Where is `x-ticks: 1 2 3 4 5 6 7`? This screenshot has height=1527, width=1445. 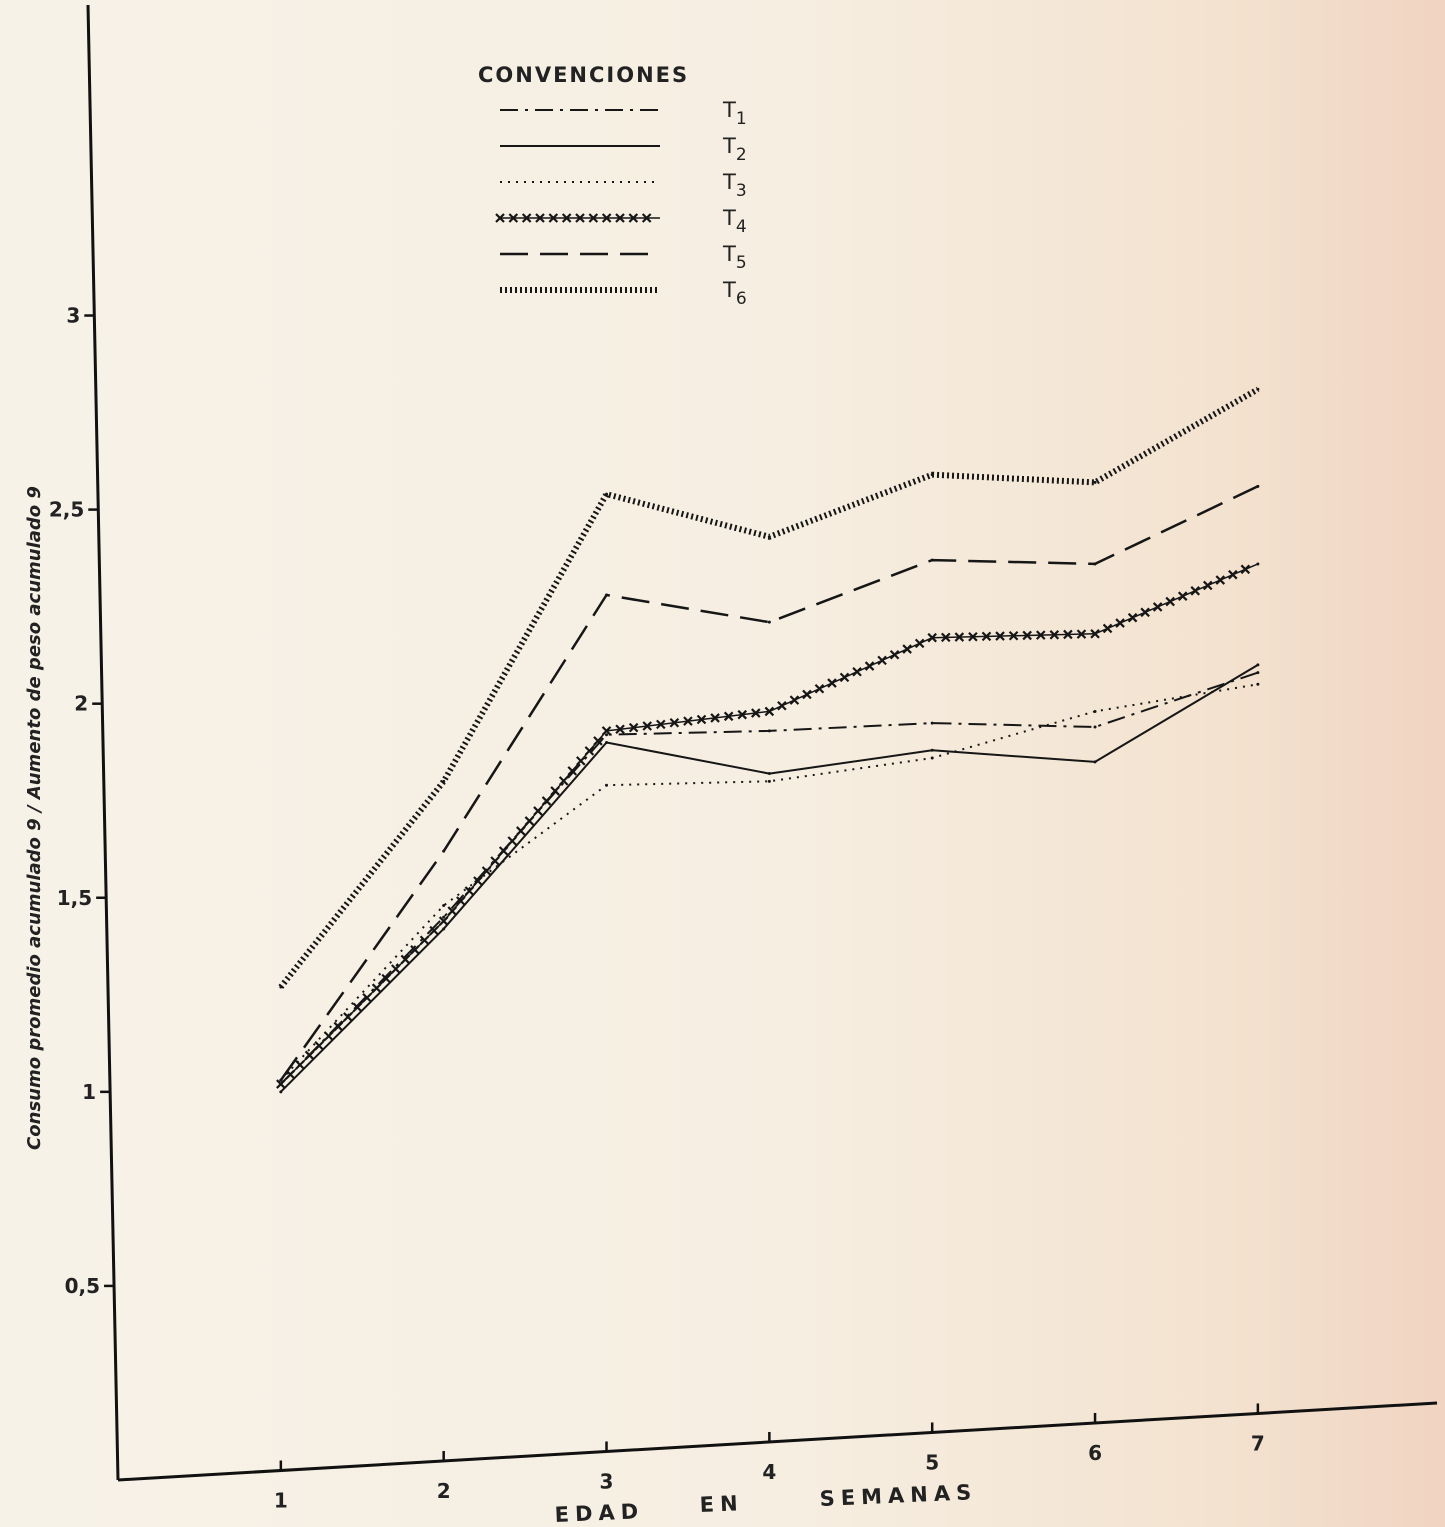
x-ticks: 1 2 3 4 5 6 7 is located at coordinates (769, 1457).